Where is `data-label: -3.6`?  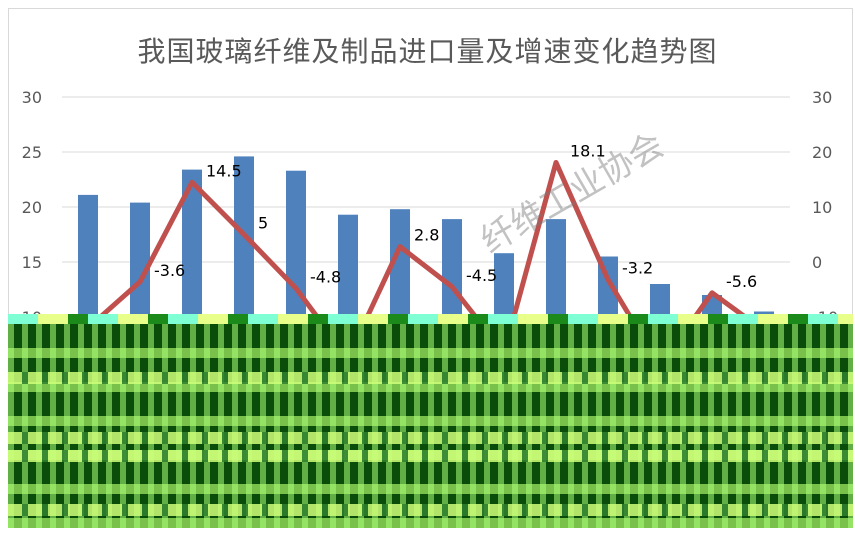 data-label: -3.6 is located at coordinates (169, 270).